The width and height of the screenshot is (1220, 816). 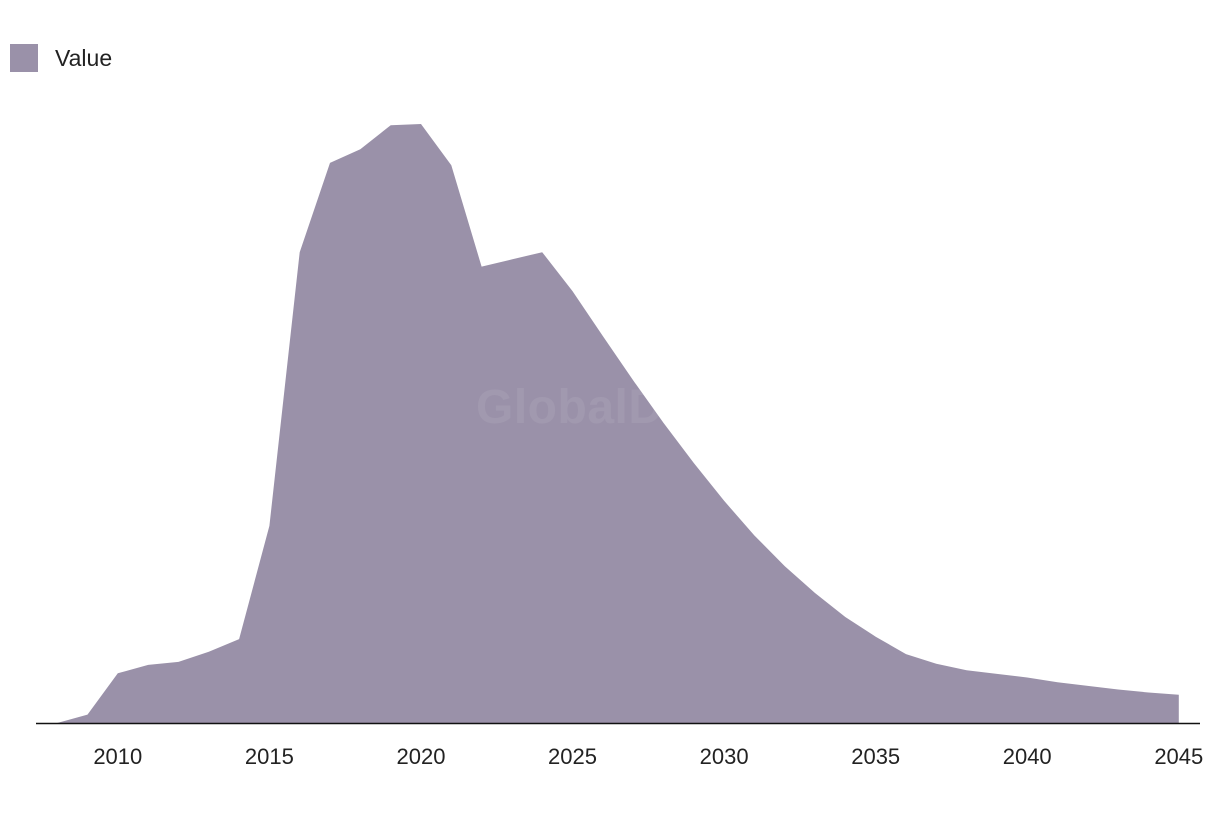 I want to click on x-tick-label-2040: 2040, so click(x=1027, y=756).